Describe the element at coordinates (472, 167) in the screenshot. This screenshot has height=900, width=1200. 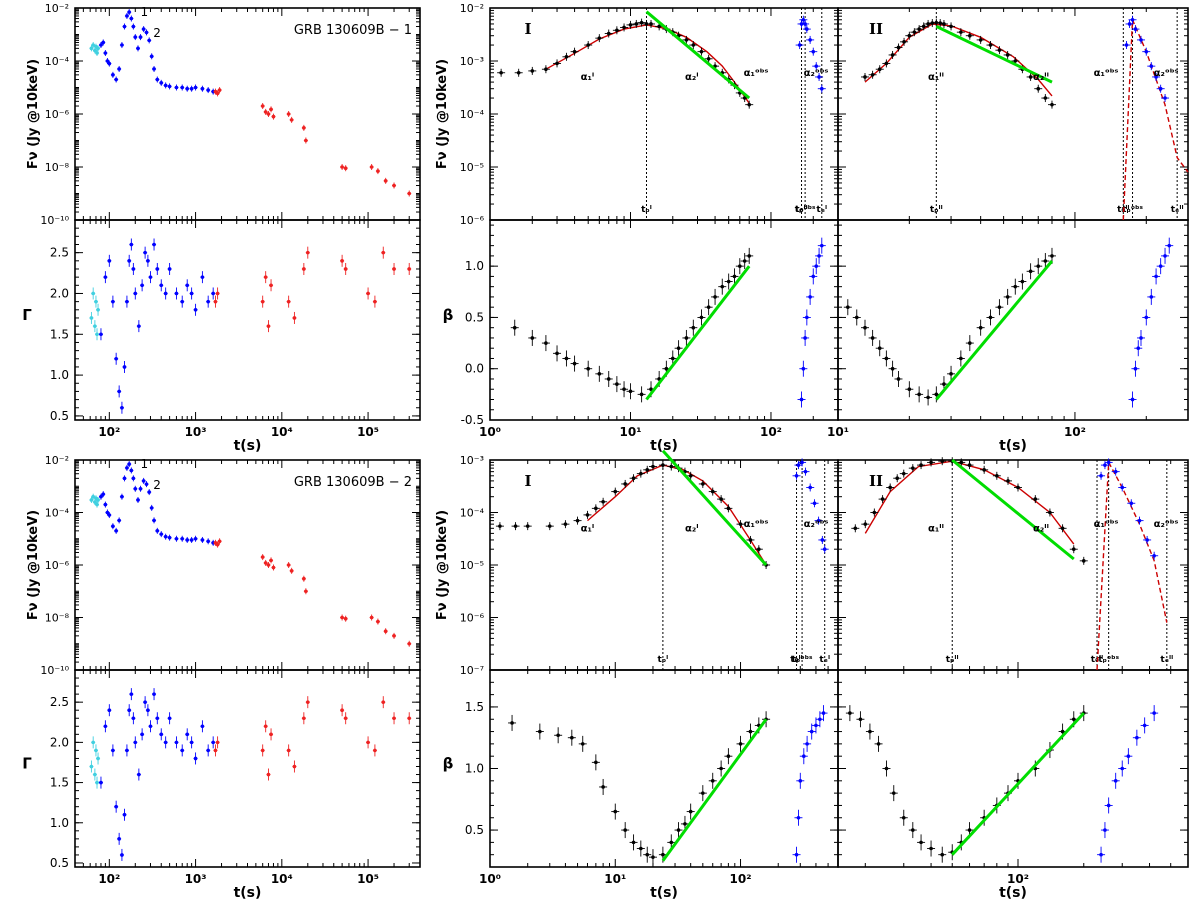
I see `y-tick-label: 10⁻⁵` at that location.